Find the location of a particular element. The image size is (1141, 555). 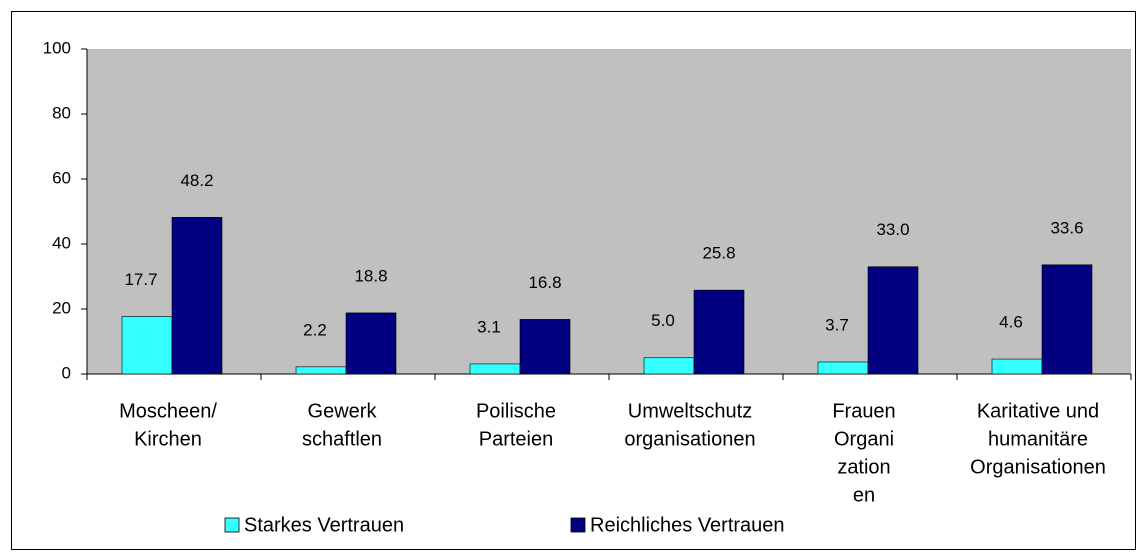

value-label: 48.2 is located at coordinates (196, 180).